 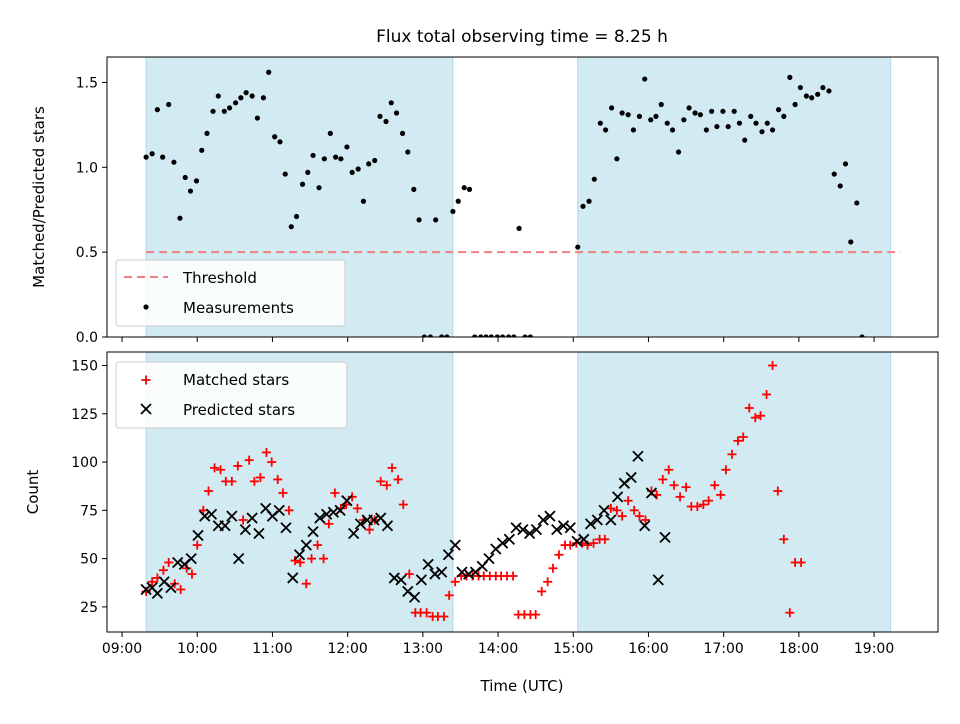 I want to click on x-tick-label: 19:00, so click(x=874, y=649).